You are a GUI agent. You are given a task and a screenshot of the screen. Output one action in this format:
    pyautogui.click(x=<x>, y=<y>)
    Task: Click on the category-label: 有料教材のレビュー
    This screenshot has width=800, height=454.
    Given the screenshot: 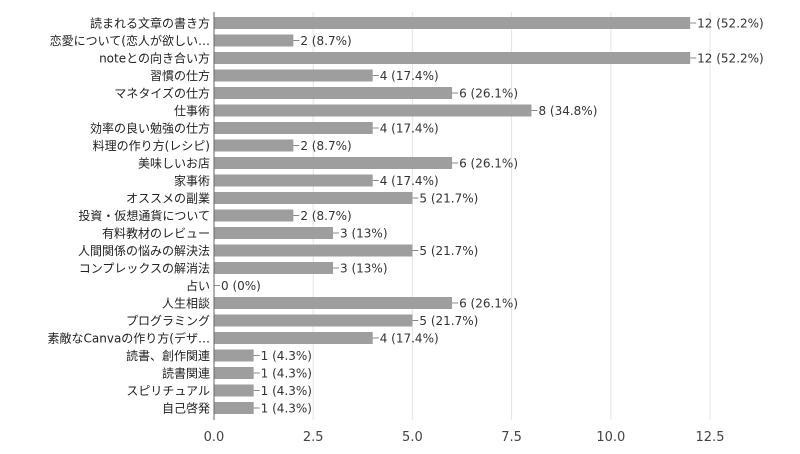 What is the action you would take?
    pyautogui.click(x=156, y=233)
    